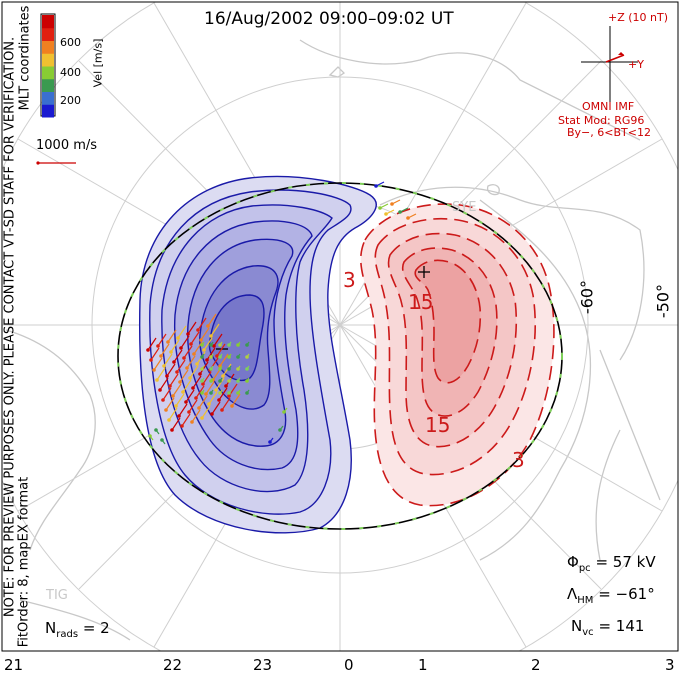 The width and height of the screenshot is (680, 674). I want to click on map-title: 16/Aug/2002 09:00–09:02 UT, so click(329, 19).